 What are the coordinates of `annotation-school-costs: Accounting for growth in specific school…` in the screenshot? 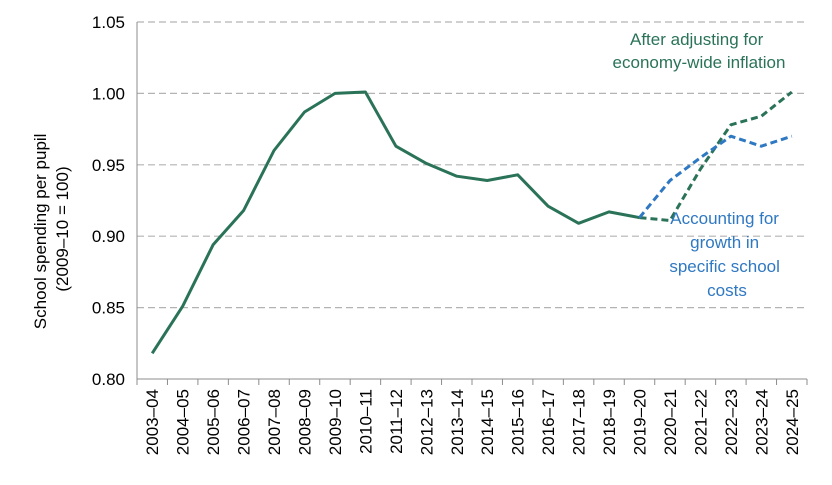 It's located at (726, 254).